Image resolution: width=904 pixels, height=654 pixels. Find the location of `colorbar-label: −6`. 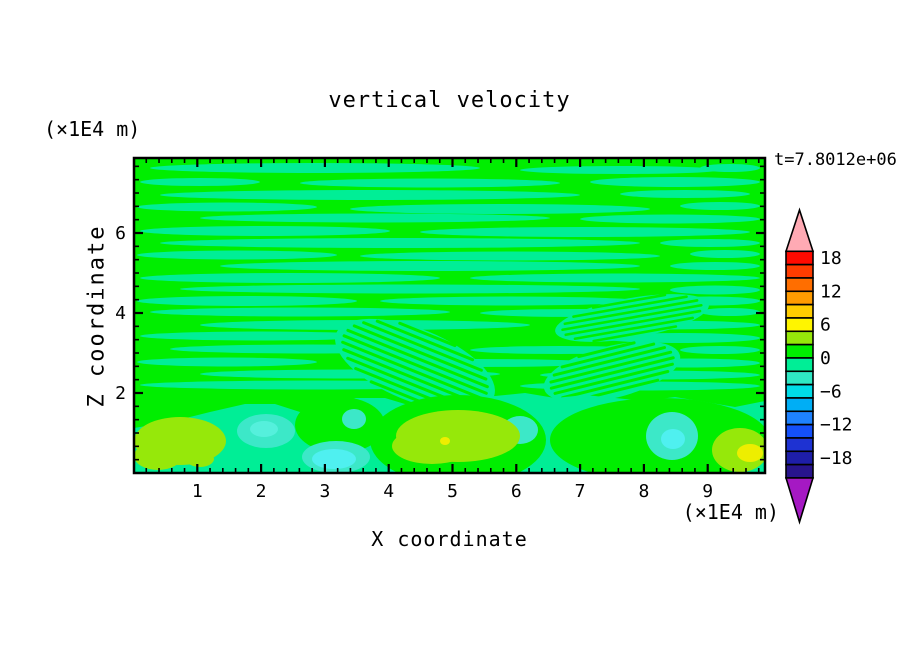

colorbar-label: −6 is located at coordinates (831, 391).